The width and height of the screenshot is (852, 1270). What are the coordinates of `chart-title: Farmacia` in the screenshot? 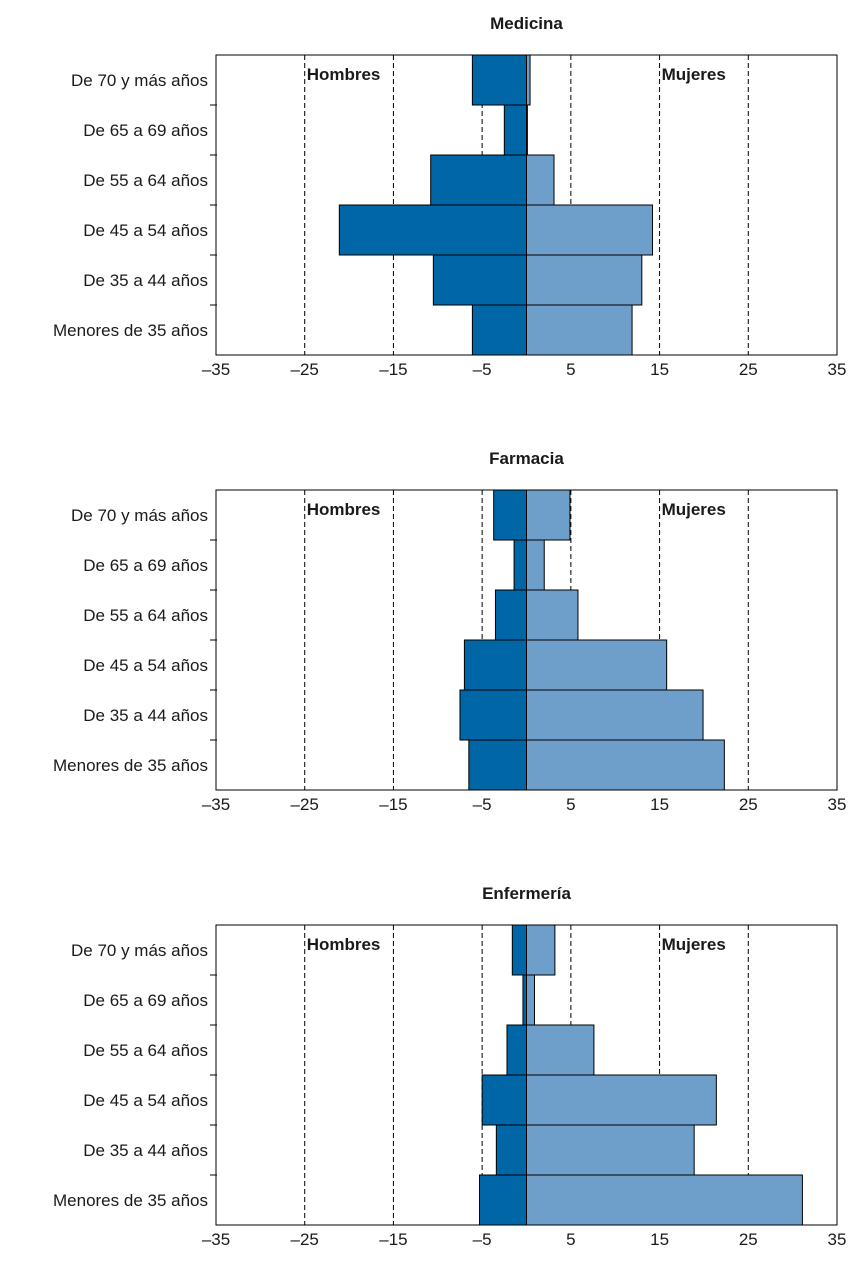 It's located at (526, 458).